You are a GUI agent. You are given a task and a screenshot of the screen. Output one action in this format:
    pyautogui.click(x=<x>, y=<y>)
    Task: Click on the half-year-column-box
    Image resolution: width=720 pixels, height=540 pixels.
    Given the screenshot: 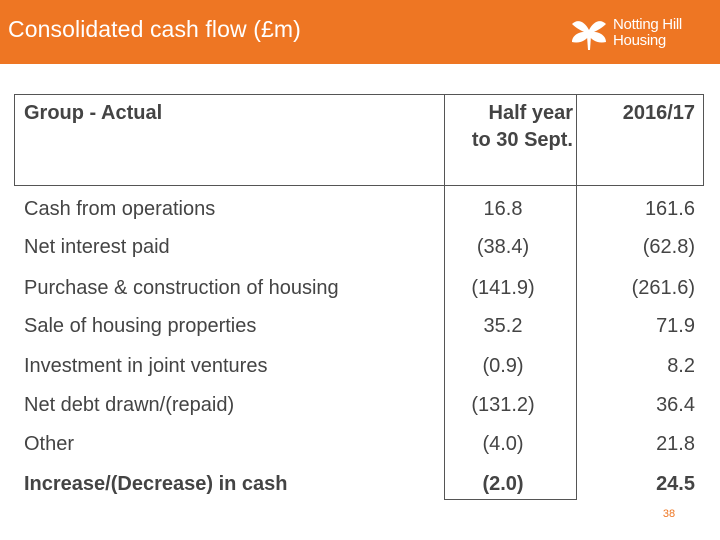 What is the action you would take?
    pyautogui.click(x=510, y=297)
    